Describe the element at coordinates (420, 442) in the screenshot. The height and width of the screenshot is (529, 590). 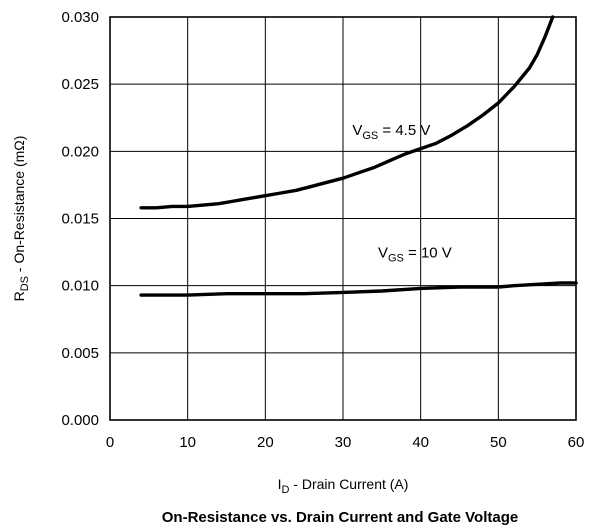
I see `x-tick-label: 40` at that location.